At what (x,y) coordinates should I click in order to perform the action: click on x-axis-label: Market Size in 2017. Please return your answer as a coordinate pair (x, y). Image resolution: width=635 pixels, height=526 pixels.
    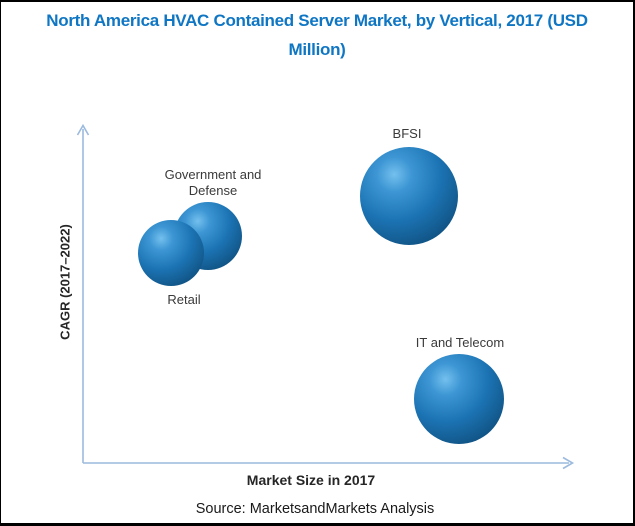
    Looking at the image, I should click on (311, 480).